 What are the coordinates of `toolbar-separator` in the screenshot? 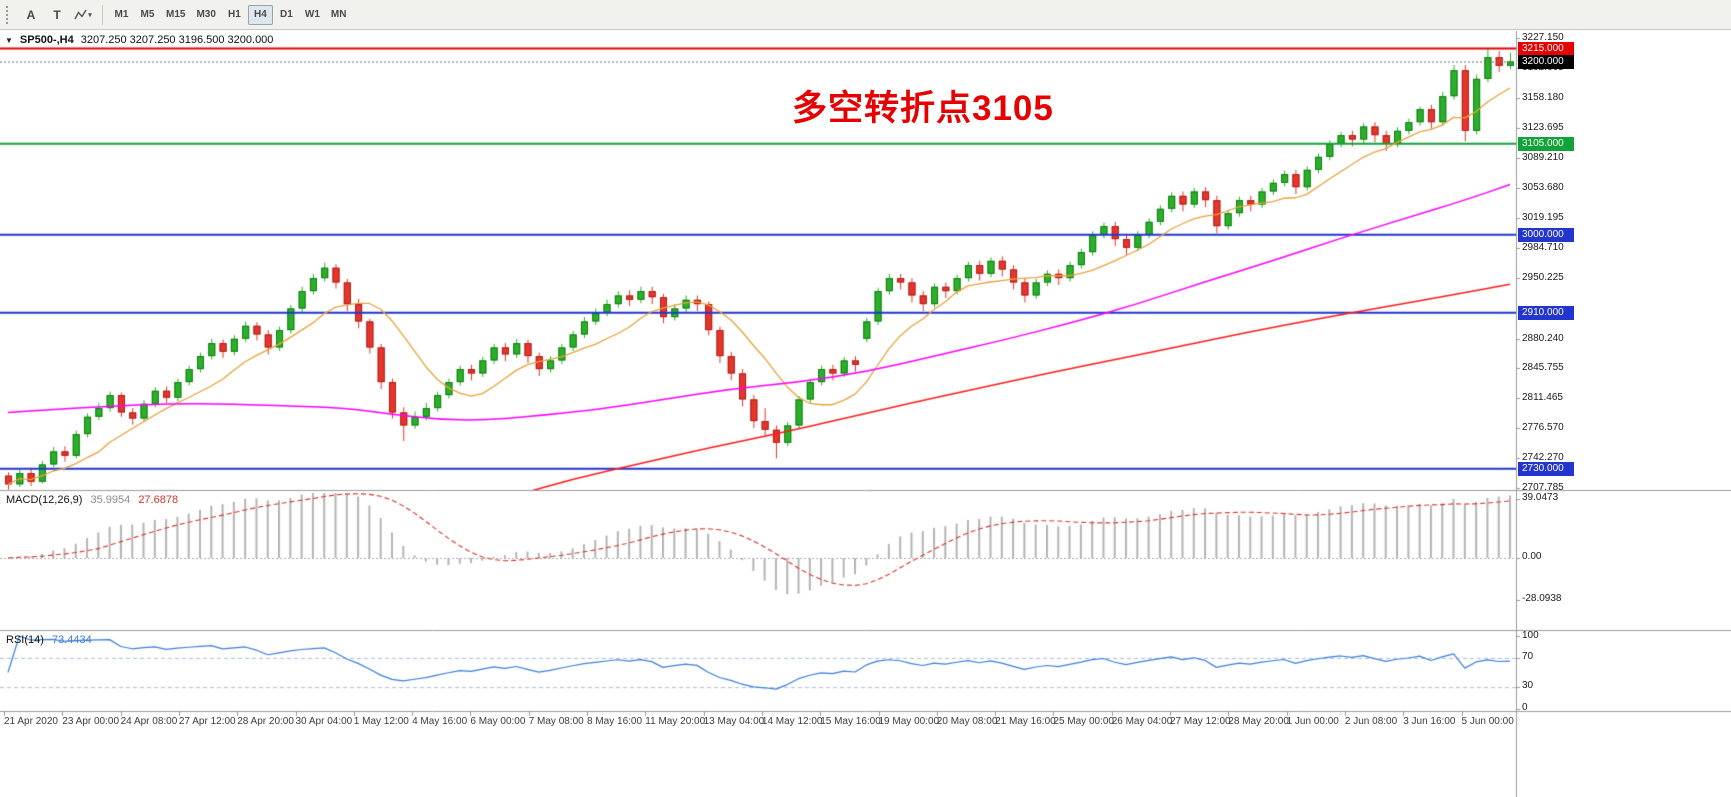 It's located at (102, 14).